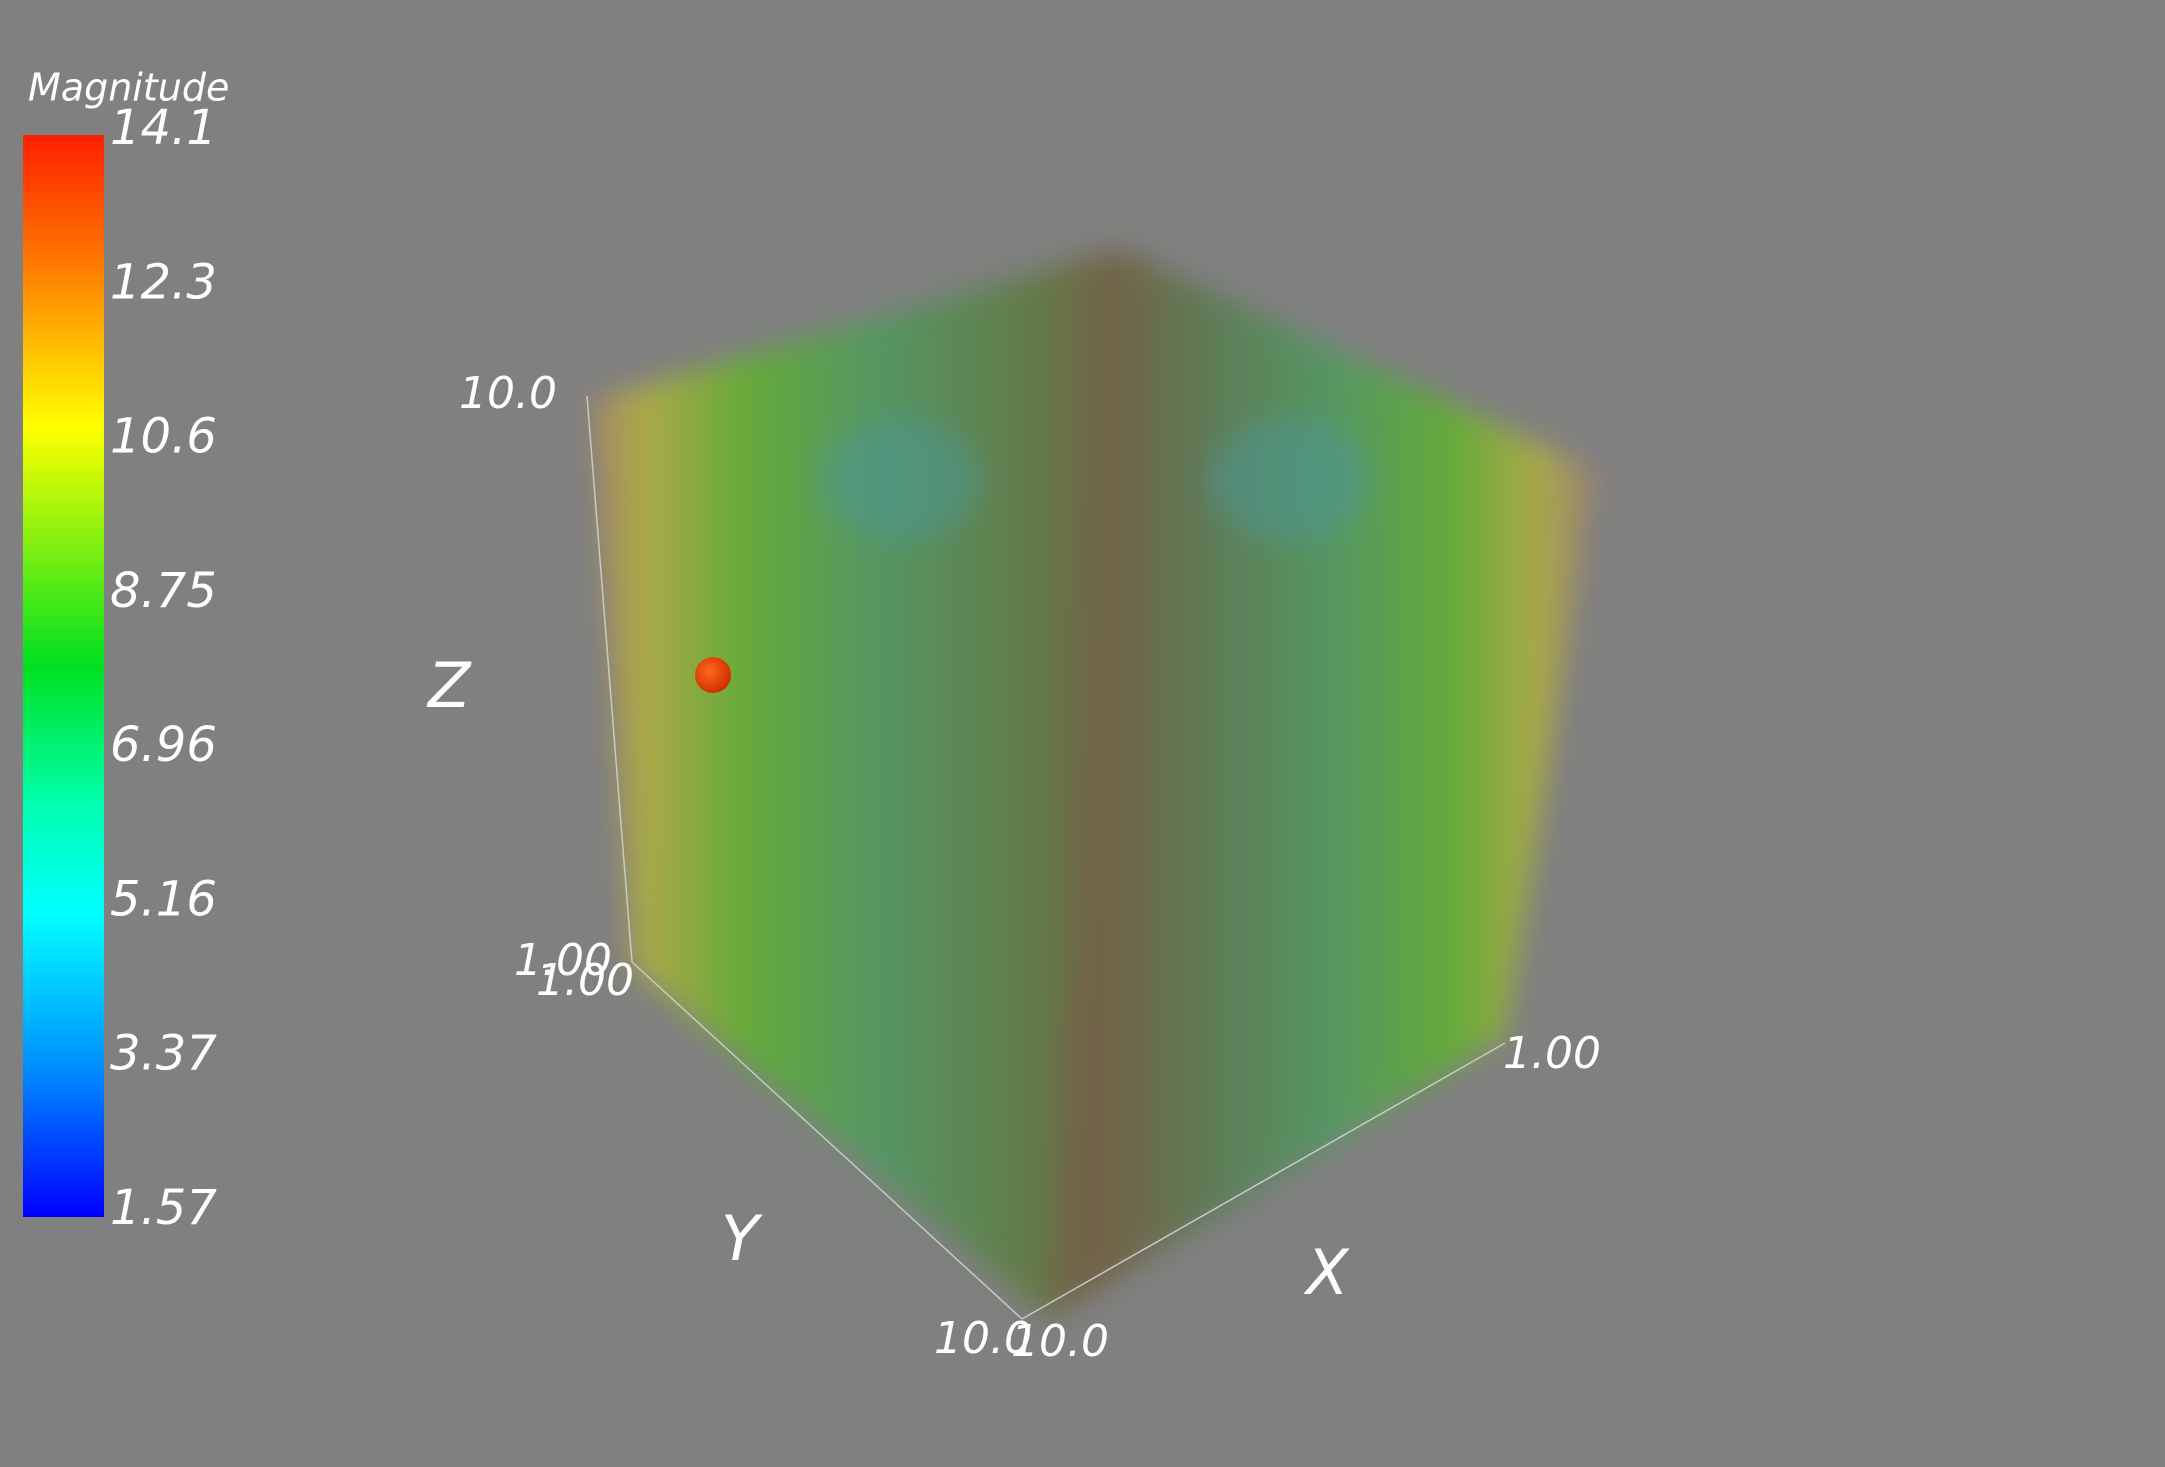  Describe the element at coordinates (449, 685) in the screenshot. I see `z-axis-title: Z` at that location.